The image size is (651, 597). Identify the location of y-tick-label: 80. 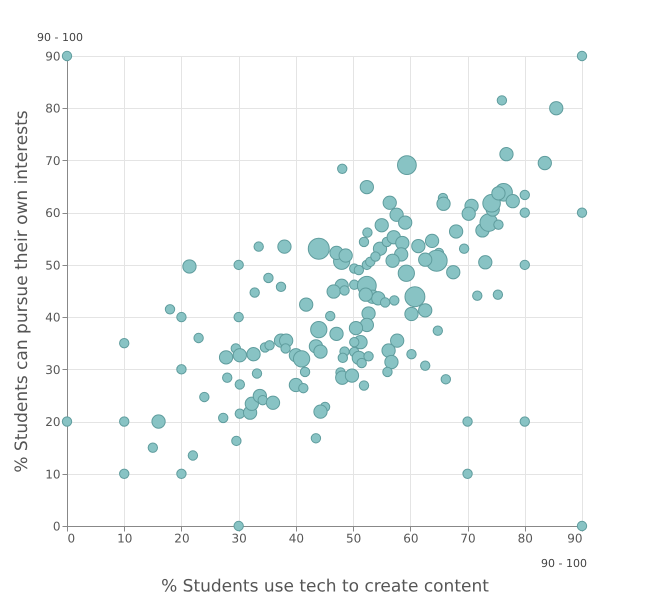
(52, 109).